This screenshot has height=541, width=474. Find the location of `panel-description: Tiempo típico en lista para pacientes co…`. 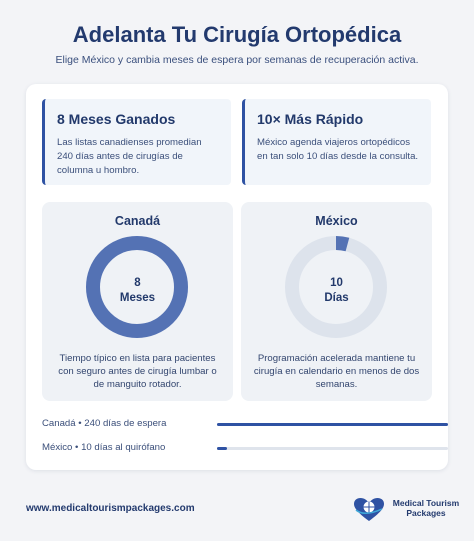

panel-description: Tiempo típico en lista para pacientes co… is located at coordinates (137, 371).